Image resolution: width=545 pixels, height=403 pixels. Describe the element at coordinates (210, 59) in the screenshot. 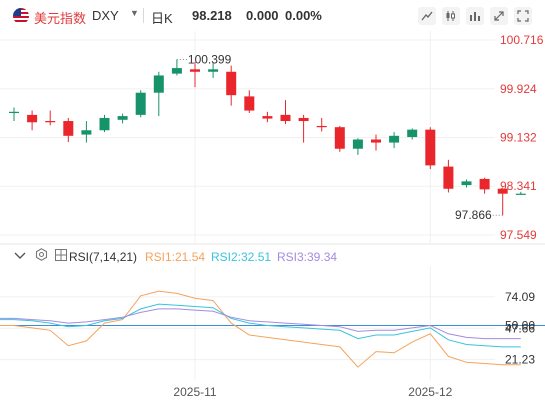

I see `high-annotation: 100.399` at that location.